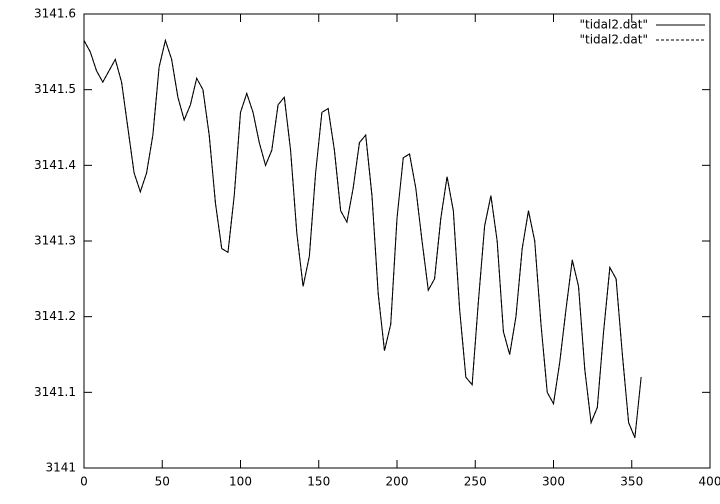 The height and width of the screenshot is (504, 720). Describe the element at coordinates (60, 468) in the screenshot. I see `y-tick-label: 3141` at that location.